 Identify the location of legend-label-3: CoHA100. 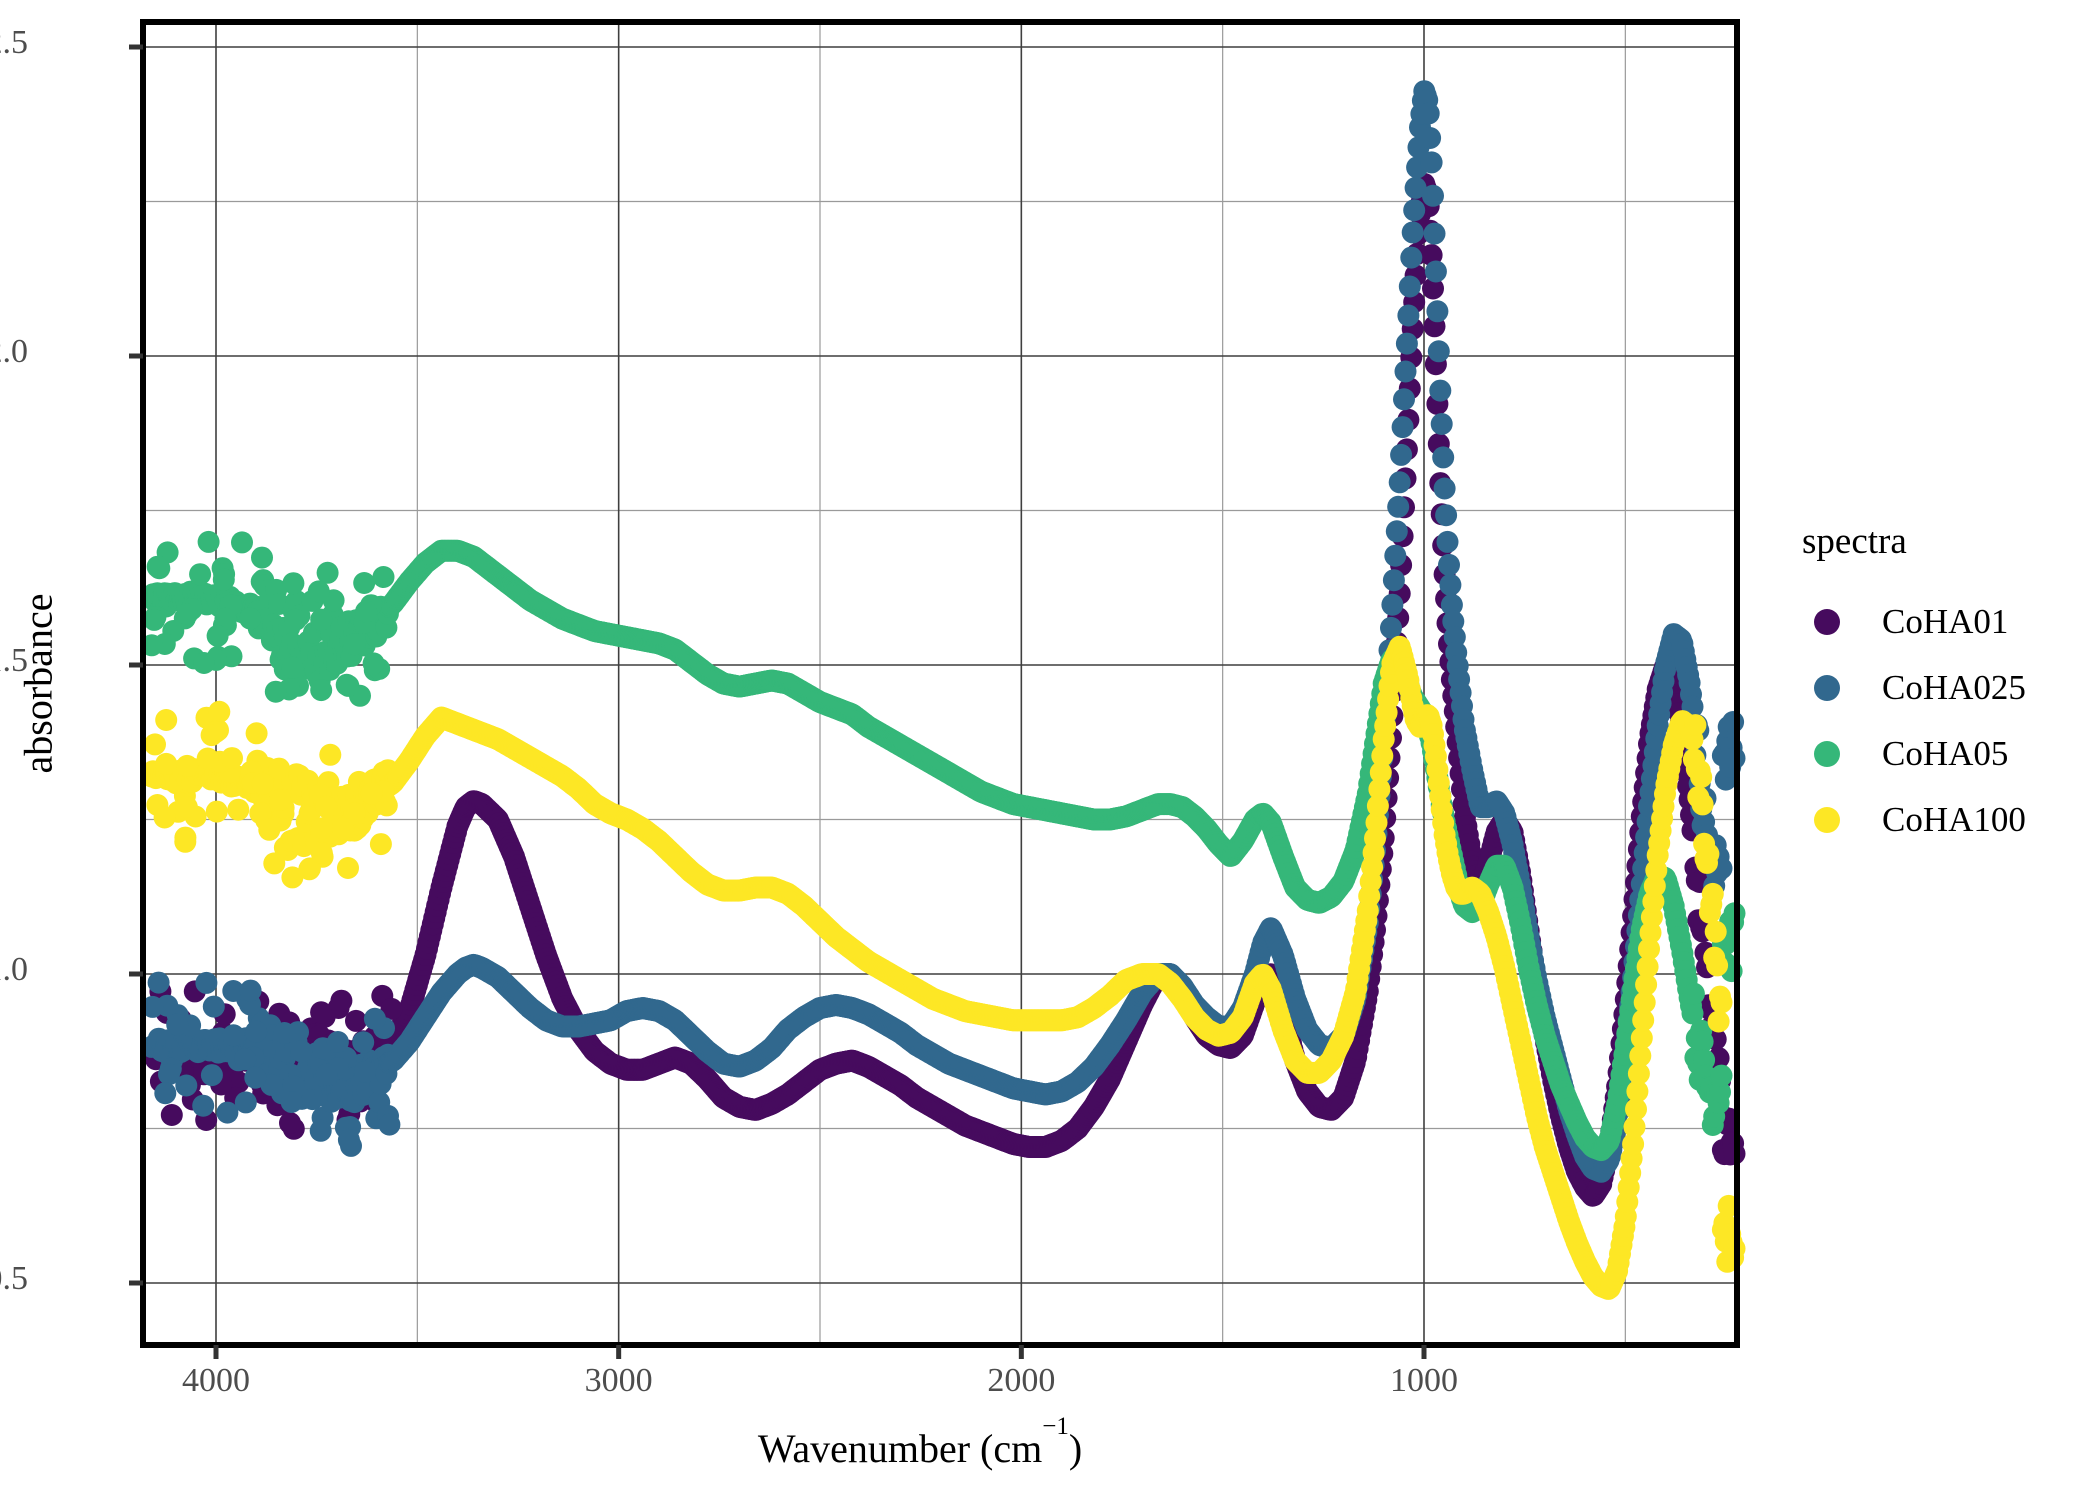
(1954, 819).